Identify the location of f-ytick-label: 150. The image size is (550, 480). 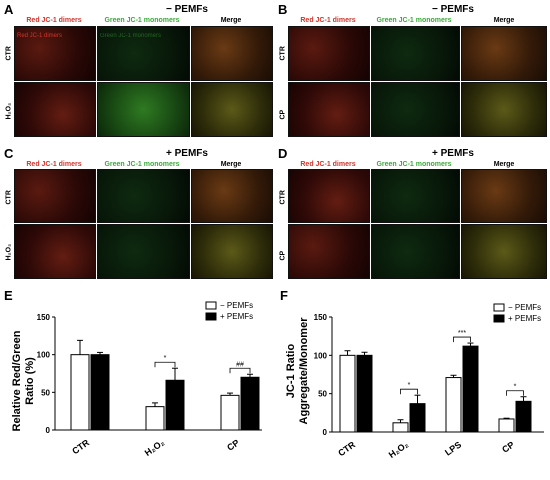
(321, 317).